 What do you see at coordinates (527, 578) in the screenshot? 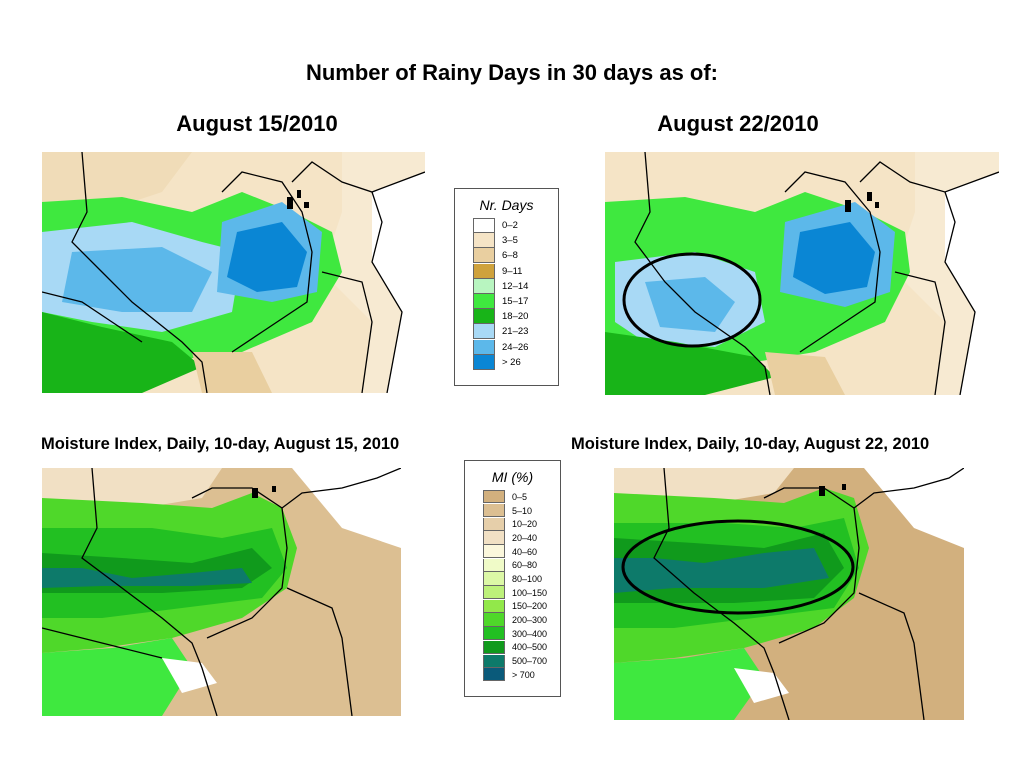
I see `mi-legend-label: 80–100` at bounding box center [527, 578].